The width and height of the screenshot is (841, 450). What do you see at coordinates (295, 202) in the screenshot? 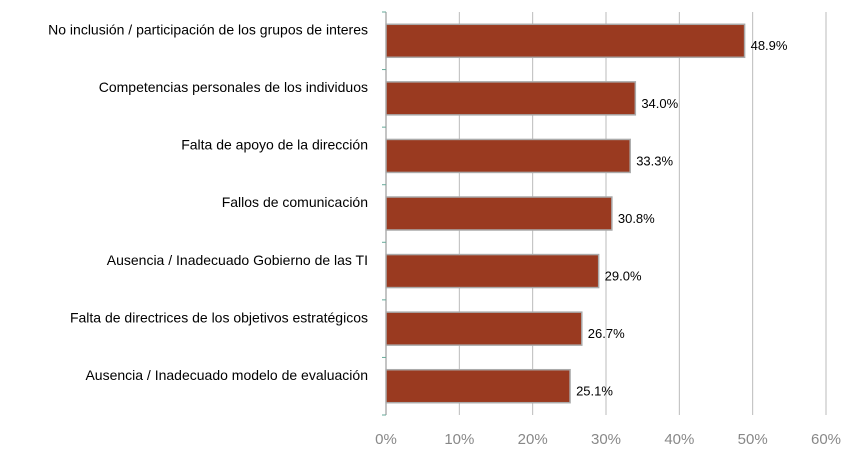
I see `category-label: Fallos de comunicación` at bounding box center [295, 202].